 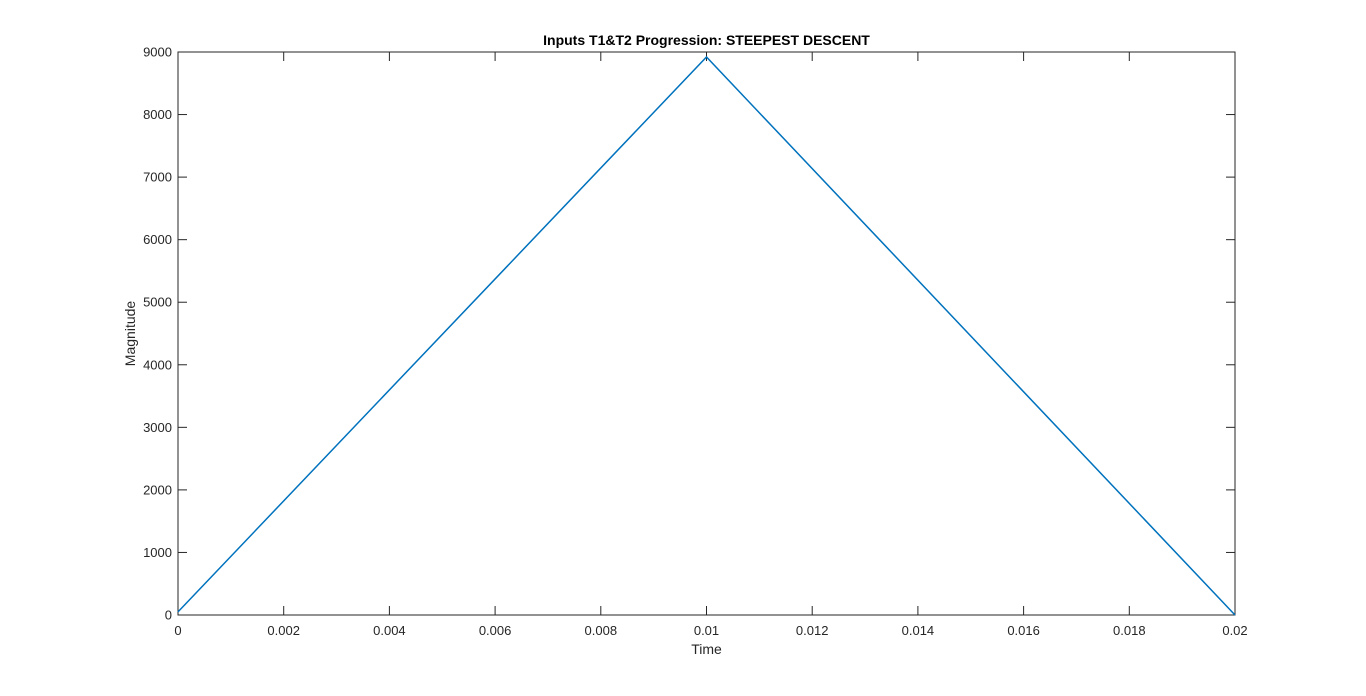 What do you see at coordinates (1234, 630) in the screenshot?
I see `x-tick-label: 0.02` at bounding box center [1234, 630].